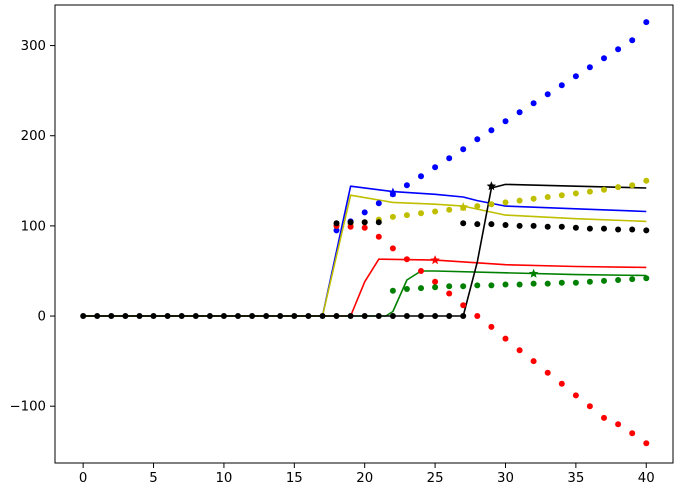  I want to click on x-tick-label: 15, so click(294, 478).